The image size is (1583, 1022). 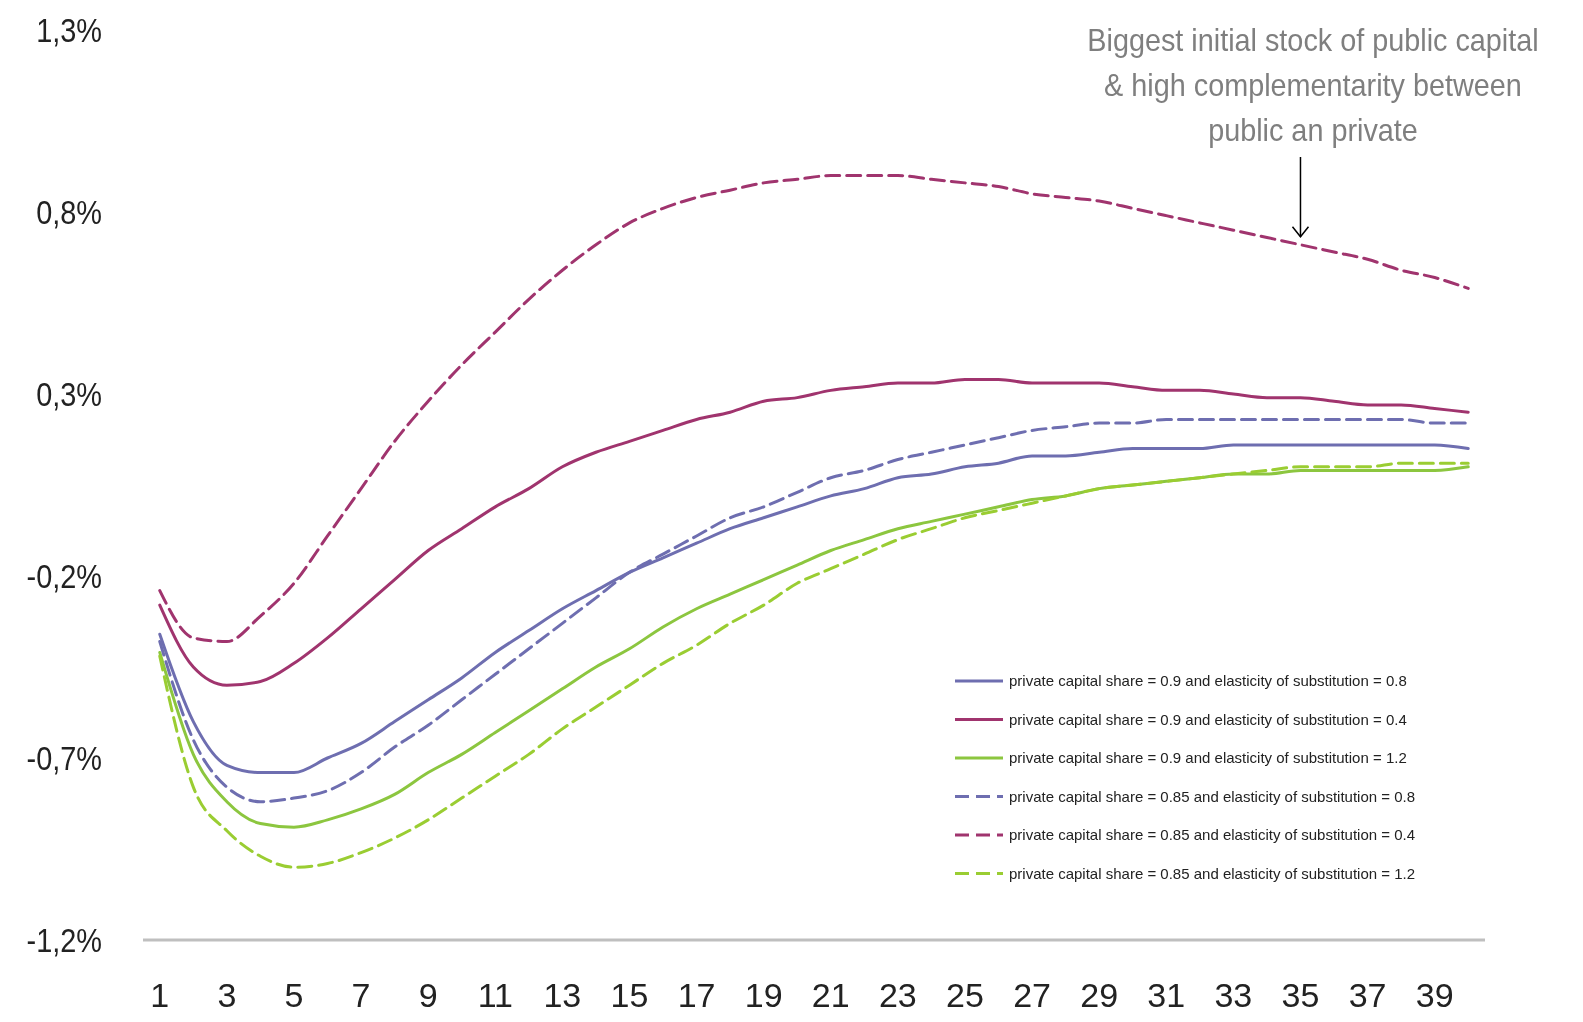 What do you see at coordinates (965, 994) in the screenshot?
I see `x-tick-label: 25` at bounding box center [965, 994].